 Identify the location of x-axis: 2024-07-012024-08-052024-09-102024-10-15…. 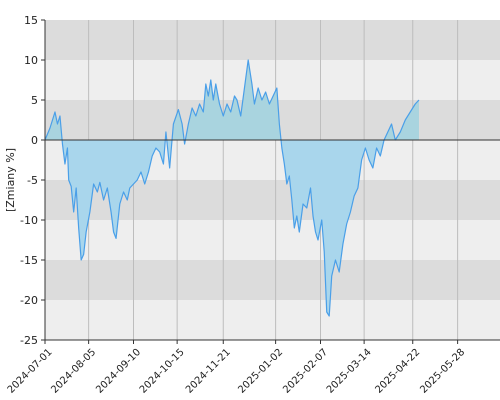
(253, 367).